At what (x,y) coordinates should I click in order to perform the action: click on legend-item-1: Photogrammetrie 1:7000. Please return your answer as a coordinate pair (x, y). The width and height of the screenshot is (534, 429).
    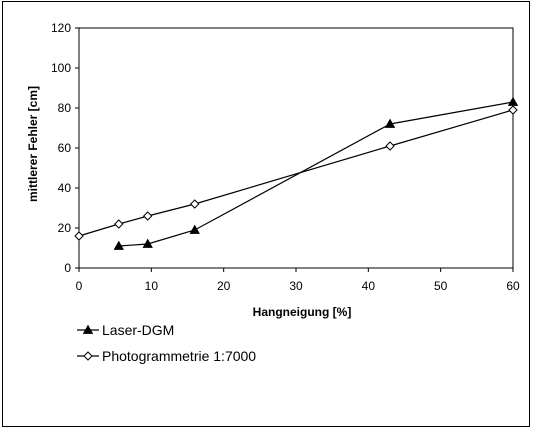
    Looking at the image, I should click on (166, 356).